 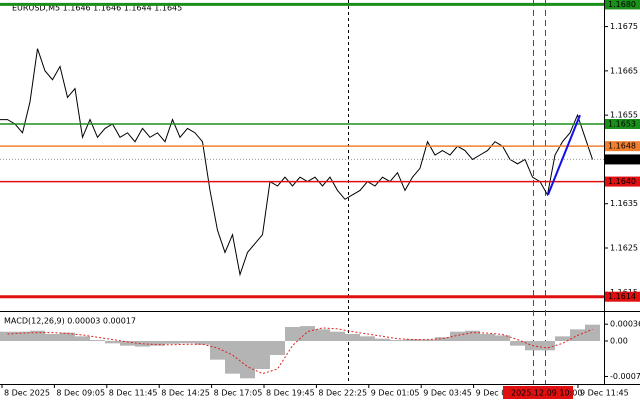 I want to click on y-tick-label: 1.1675, so click(x=624, y=26).